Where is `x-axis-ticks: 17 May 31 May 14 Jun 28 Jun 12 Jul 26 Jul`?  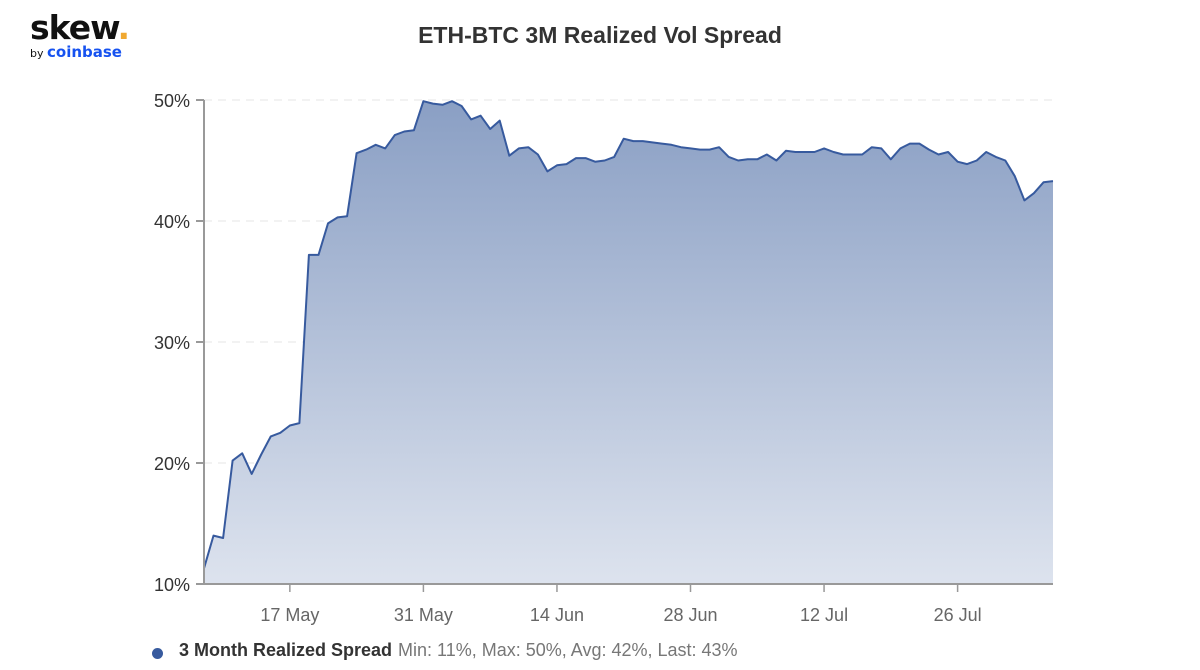
x-axis-ticks: 17 May 31 May 14 Jun 28 Jun 12 Jul 26 Jul is located at coordinates (621, 604).